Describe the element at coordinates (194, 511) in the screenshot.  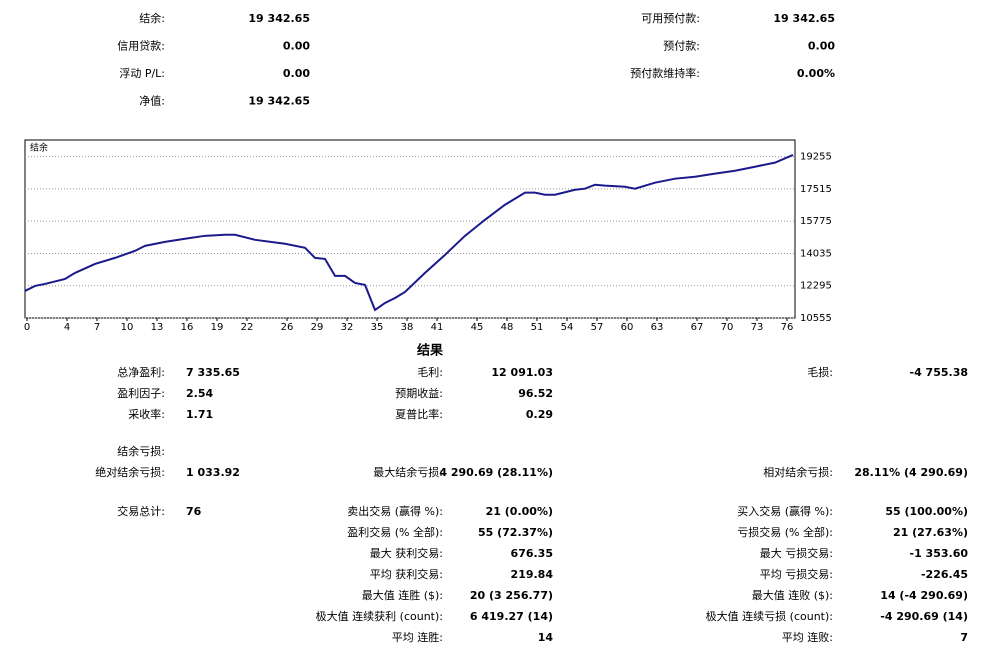
I see `result-value: 76` at that location.